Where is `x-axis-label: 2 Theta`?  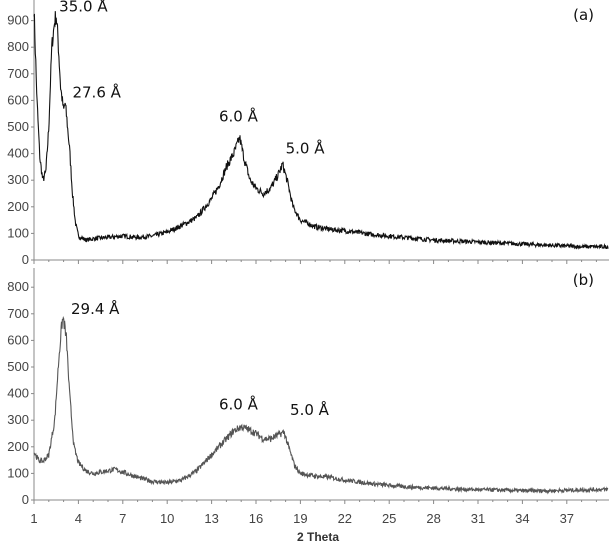 x-axis-label: 2 Theta is located at coordinates (318, 537).